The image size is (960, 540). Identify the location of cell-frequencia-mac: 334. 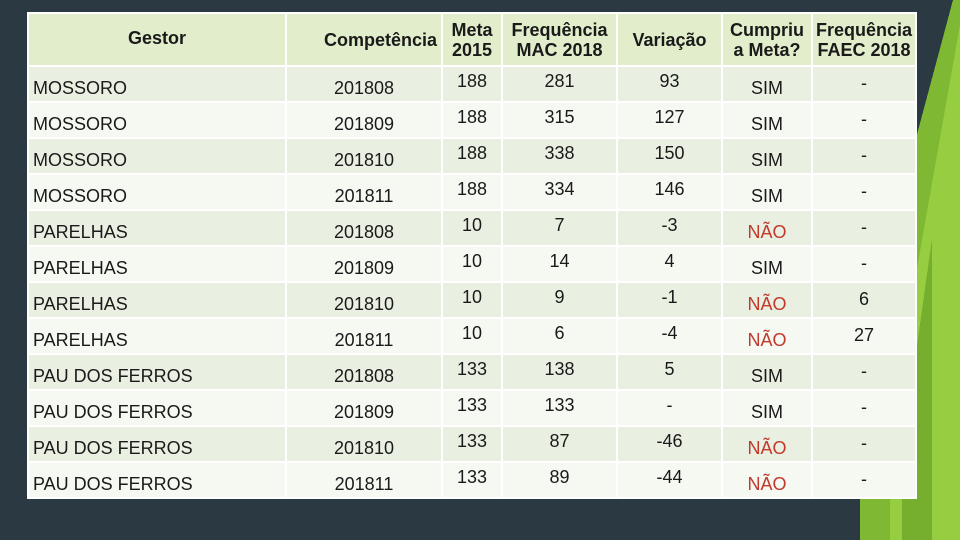
(559, 192).